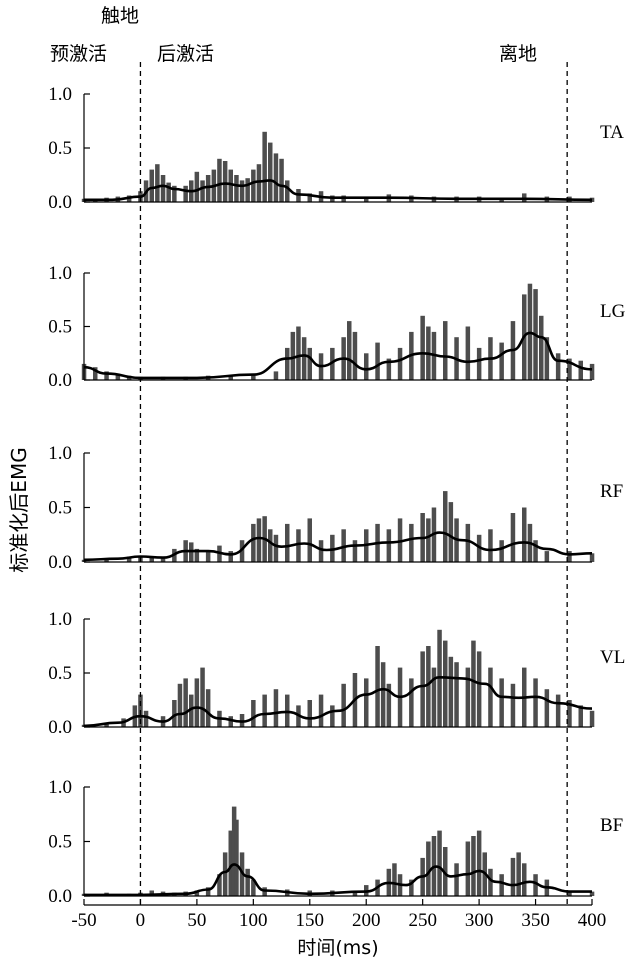 The image size is (634, 966). Describe the element at coordinates (335, 842) in the screenshot. I see `panel-bf: 0.0 0.5 1.0 BF` at that location.